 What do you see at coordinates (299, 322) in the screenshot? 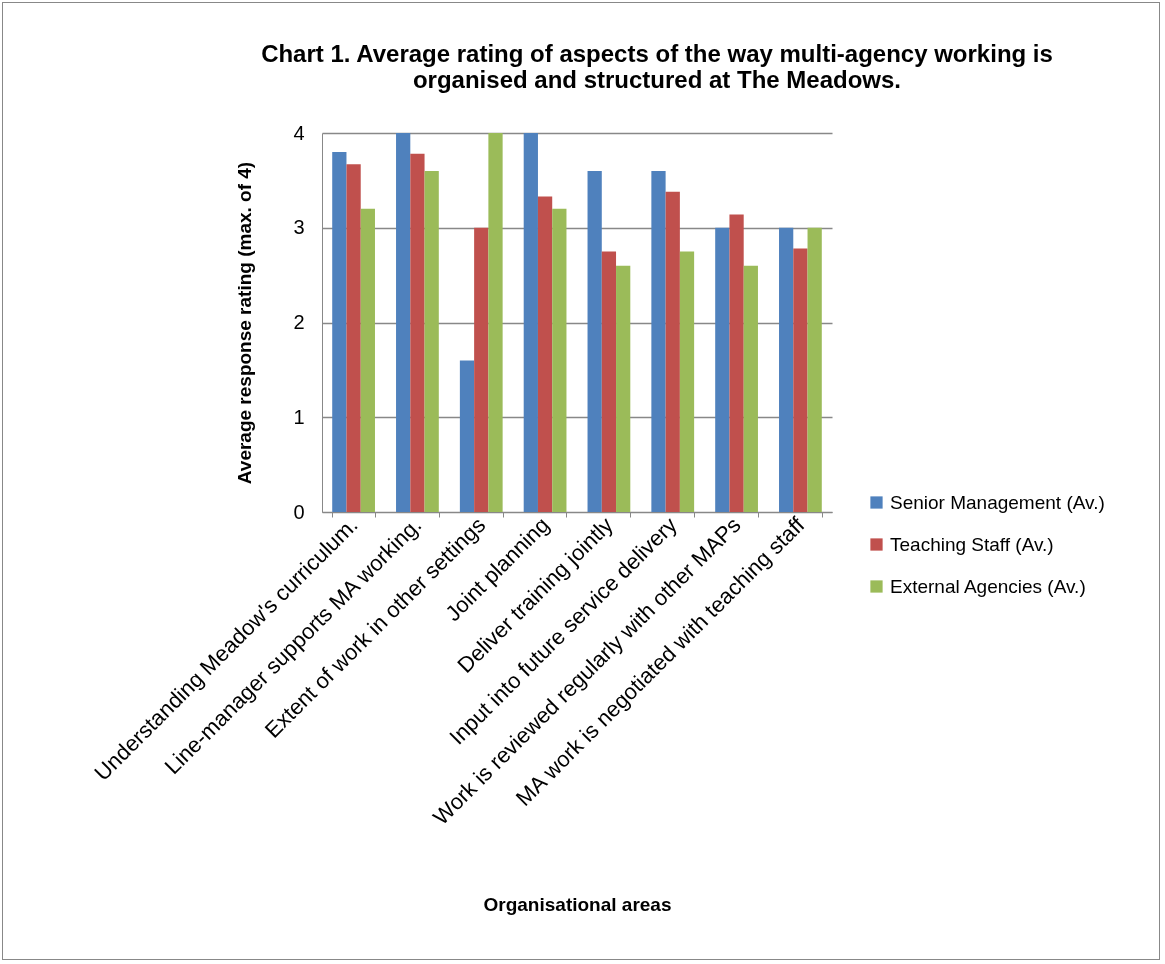
I see `y-tick-label: 2` at bounding box center [299, 322].